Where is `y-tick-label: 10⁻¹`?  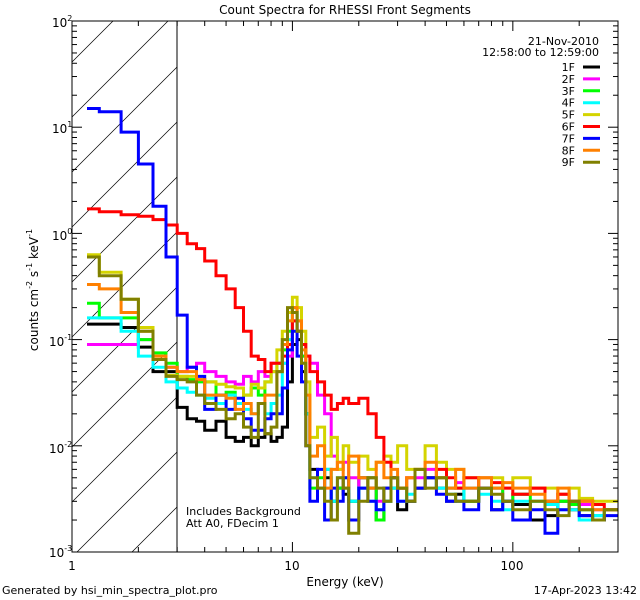 y-tick-label: 10⁻¹ is located at coordinates (60, 341).